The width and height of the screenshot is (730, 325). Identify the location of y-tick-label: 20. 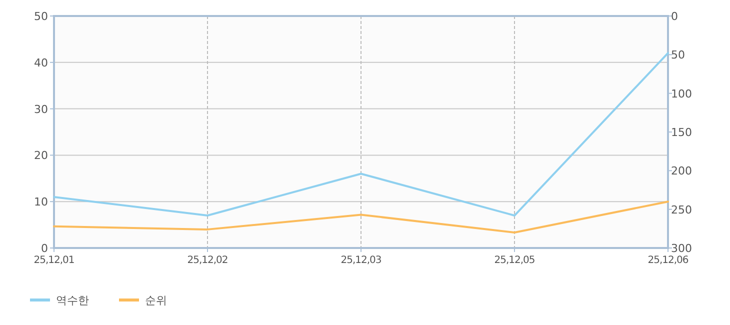
(41, 155).